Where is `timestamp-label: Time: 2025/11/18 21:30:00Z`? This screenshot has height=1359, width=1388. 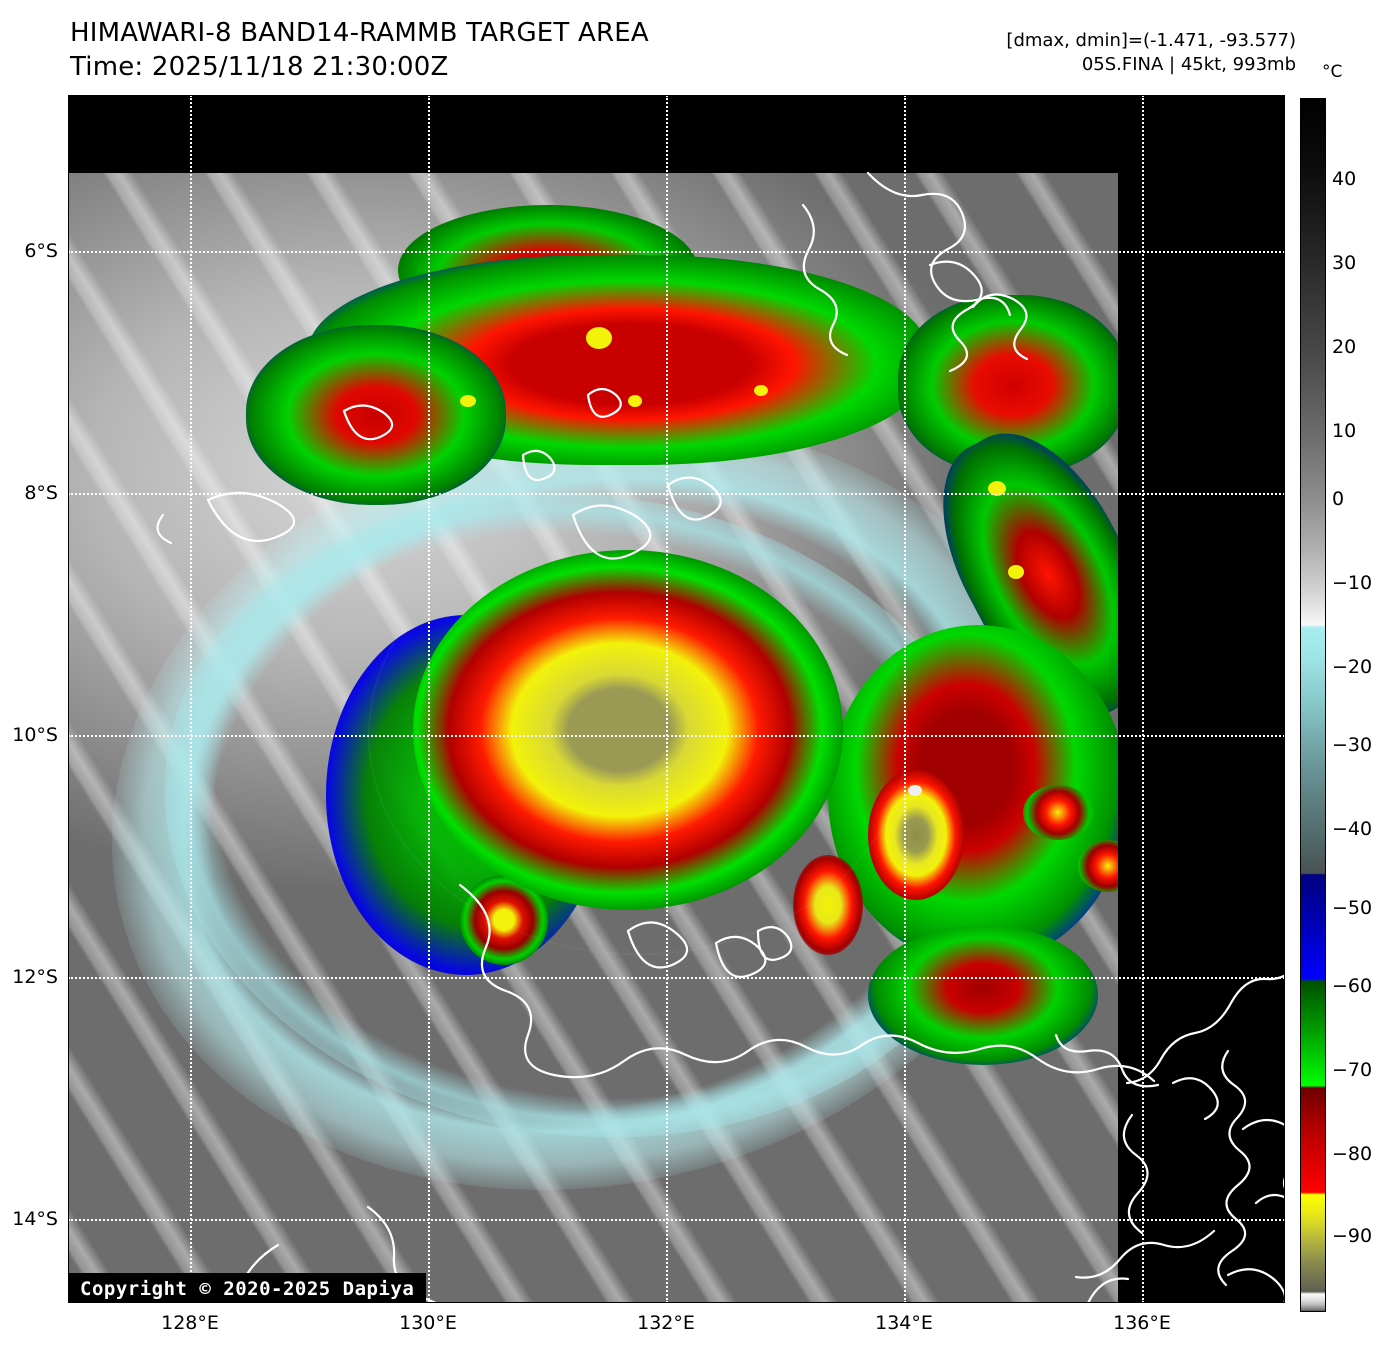
timestamp-label: Time: 2025/11/18 21:30:00Z is located at coordinates (259, 67).